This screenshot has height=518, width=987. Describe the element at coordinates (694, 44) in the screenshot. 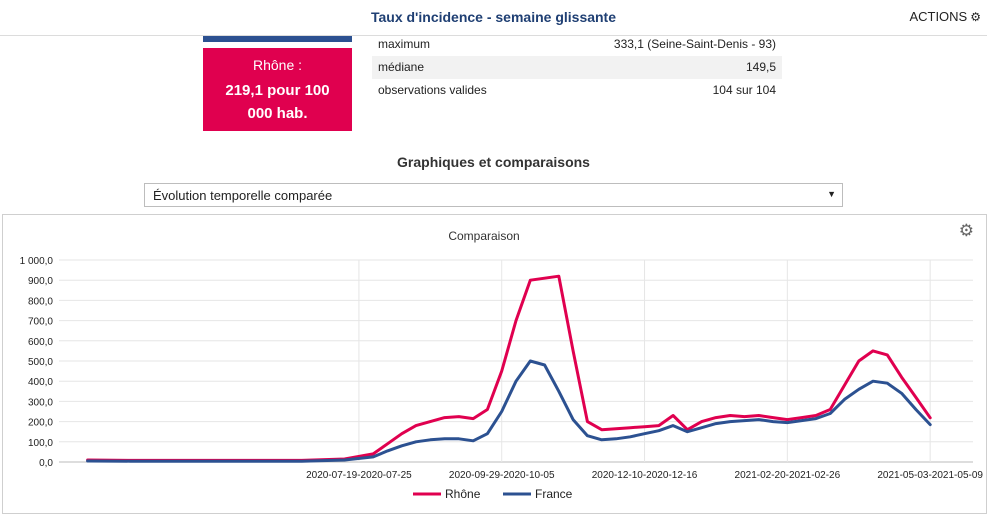

I see `stat-value: 333,1 (Seine-Saint-Denis - 93)` at that location.